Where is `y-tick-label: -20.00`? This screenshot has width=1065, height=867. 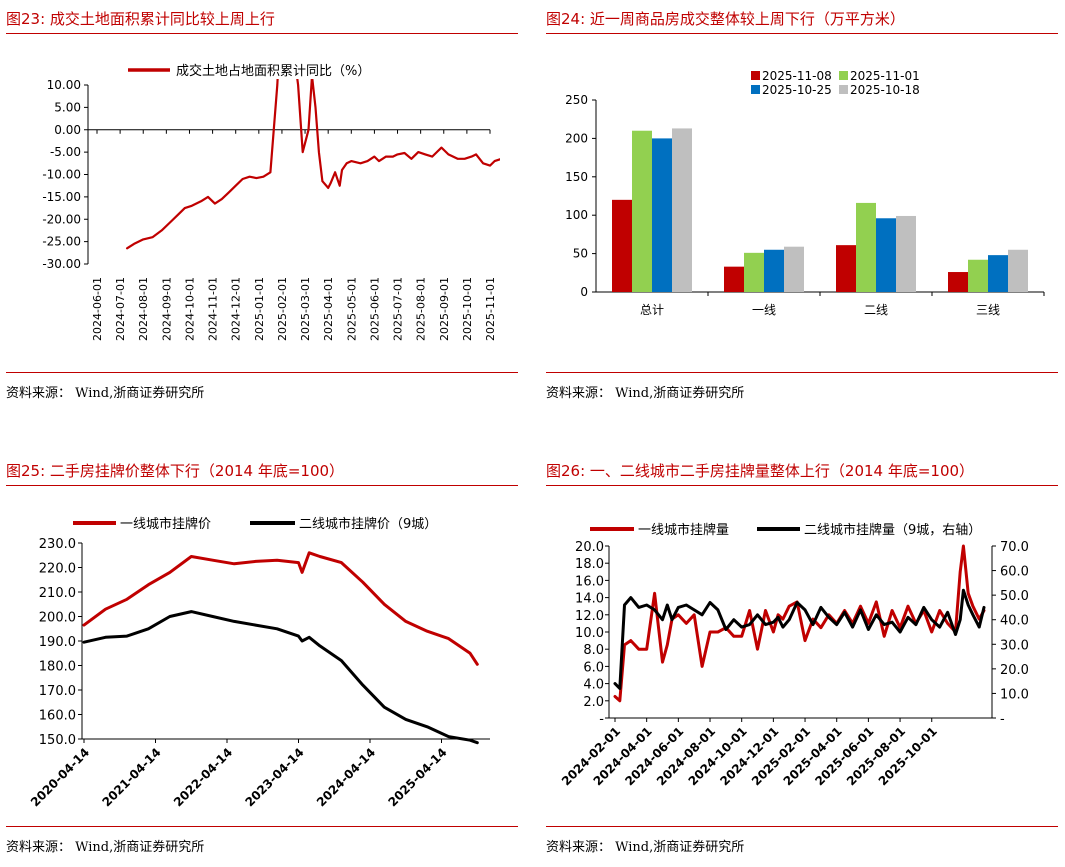
y-tick-label: -20.00 is located at coordinates (61, 219).